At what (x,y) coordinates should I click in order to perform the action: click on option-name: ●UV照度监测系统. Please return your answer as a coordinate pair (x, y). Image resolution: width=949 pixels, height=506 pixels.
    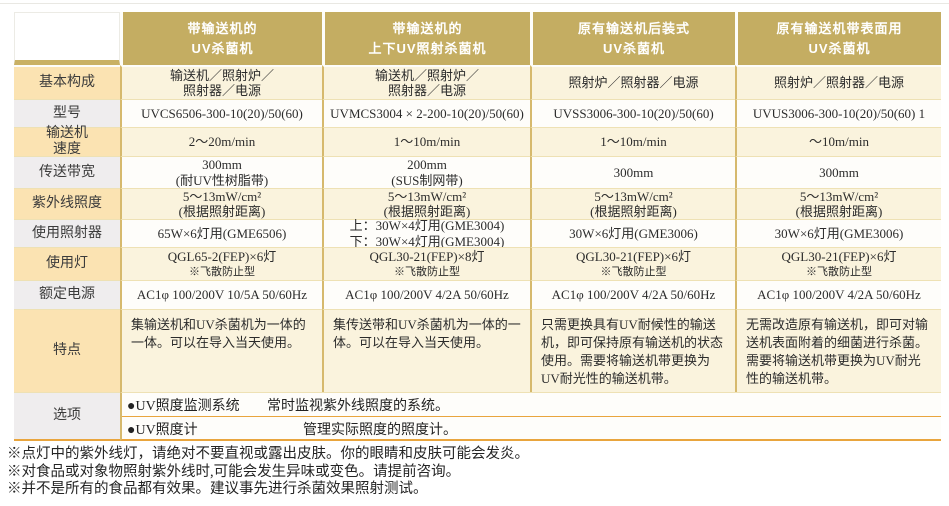
    Looking at the image, I should click on (183, 406).